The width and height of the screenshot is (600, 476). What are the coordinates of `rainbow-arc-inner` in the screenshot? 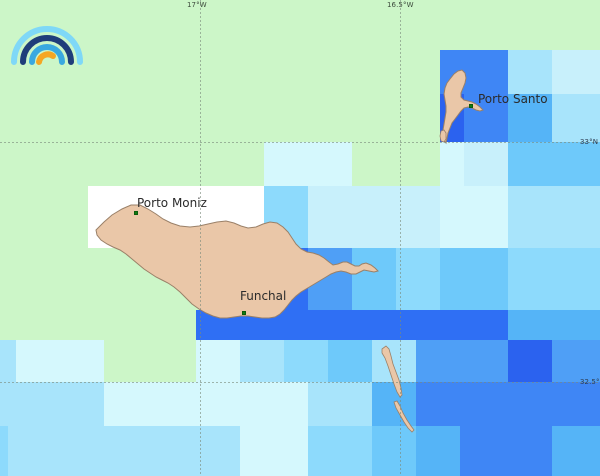 It's located at (46, 58).